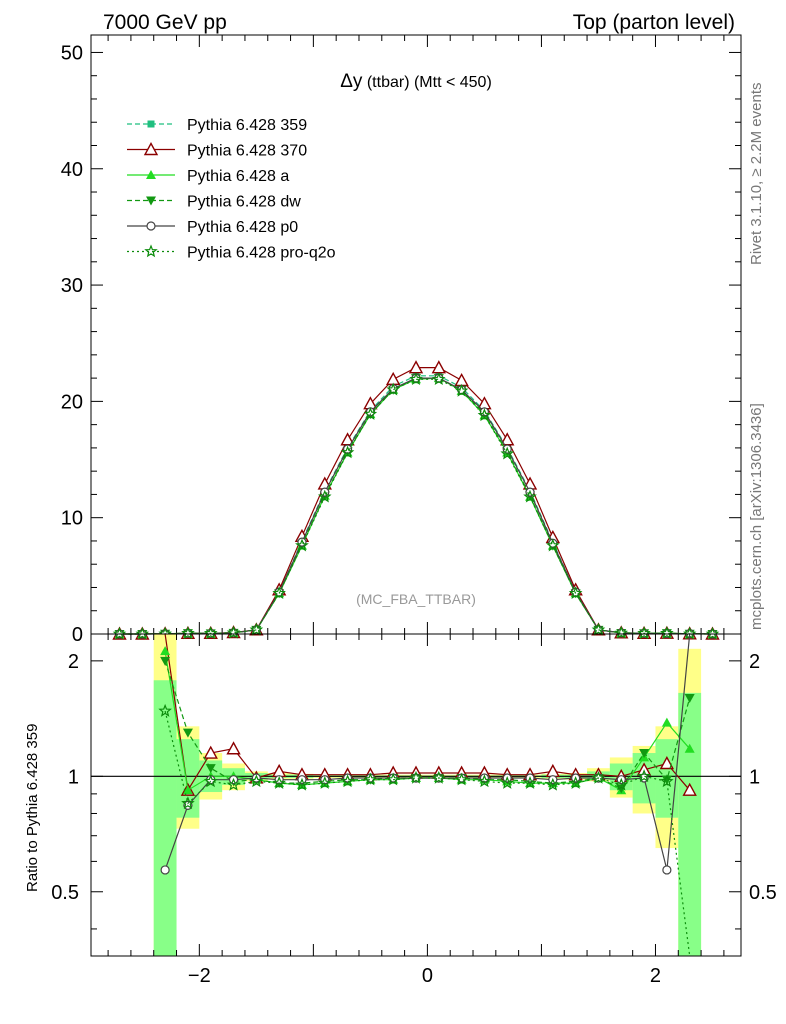  Describe the element at coordinates (351, 81) in the screenshot. I see `plot-title-symbol: Δy` at that location.